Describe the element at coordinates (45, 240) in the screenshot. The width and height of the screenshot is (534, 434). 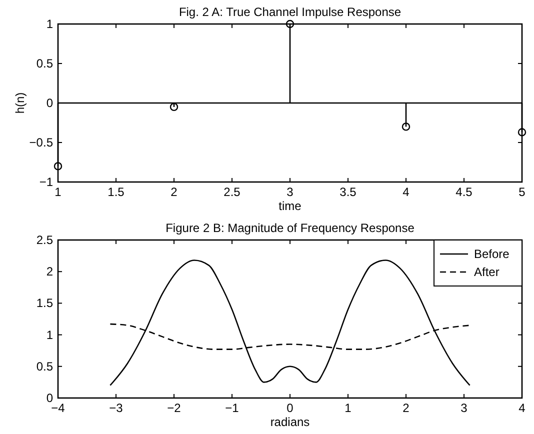
I see `y-tick-label: 2.5` at that location.